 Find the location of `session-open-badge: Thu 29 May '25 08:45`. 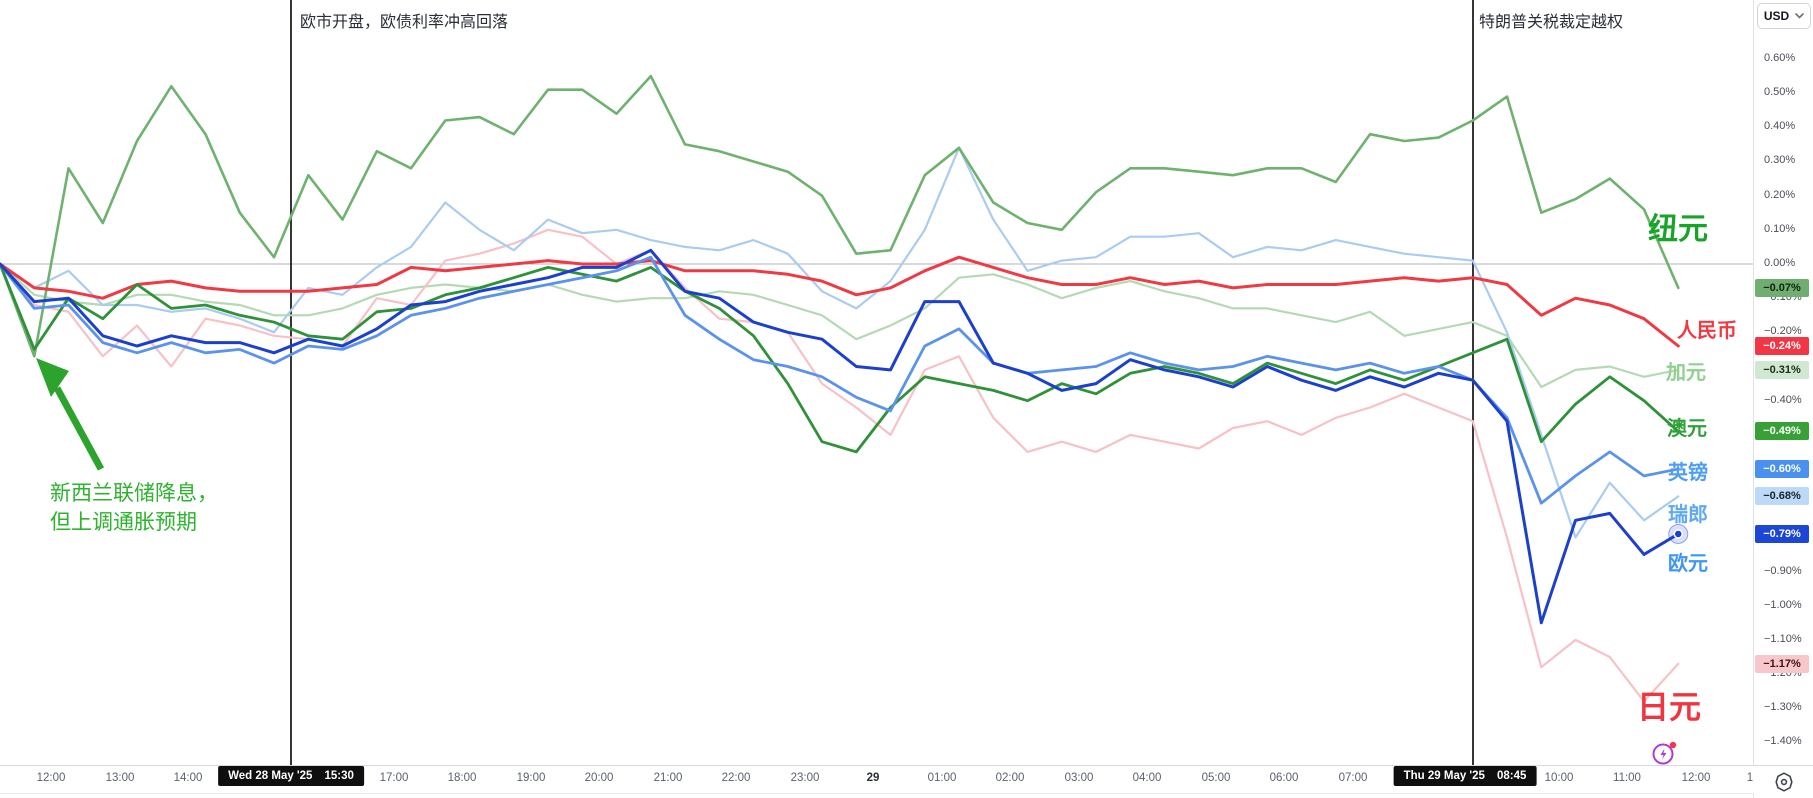

session-open-badge: Thu 29 May '25 08:45 is located at coordinates (1465, 776).